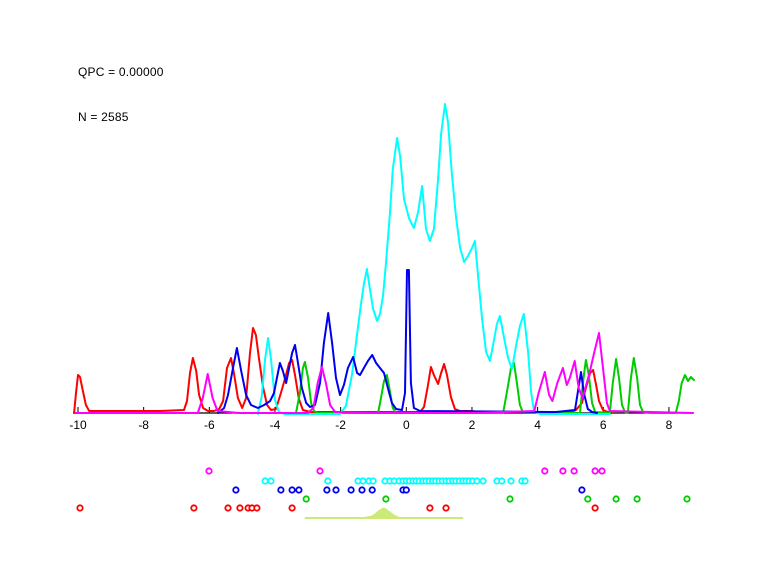  Describe the element at coordinates (384, 513) in the screenshot. I see `projection-bump` at that location.